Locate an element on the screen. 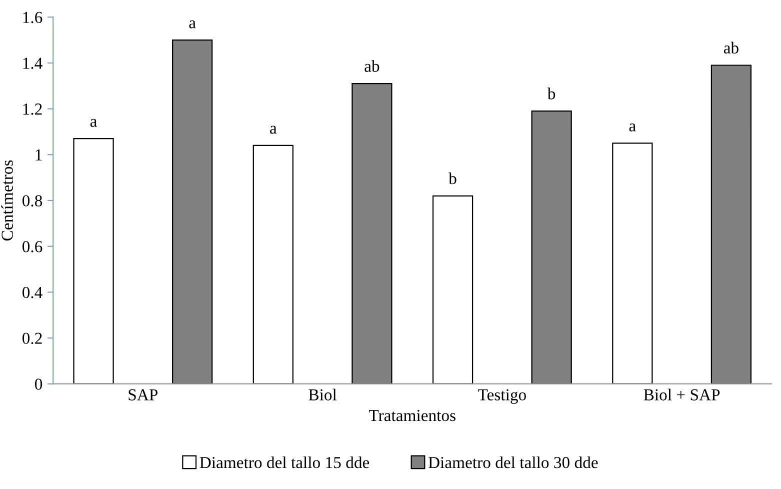 The height and width of the screenshot is (489, 781). y-tick-label: 1.2 is located at coordinates (32, 109).